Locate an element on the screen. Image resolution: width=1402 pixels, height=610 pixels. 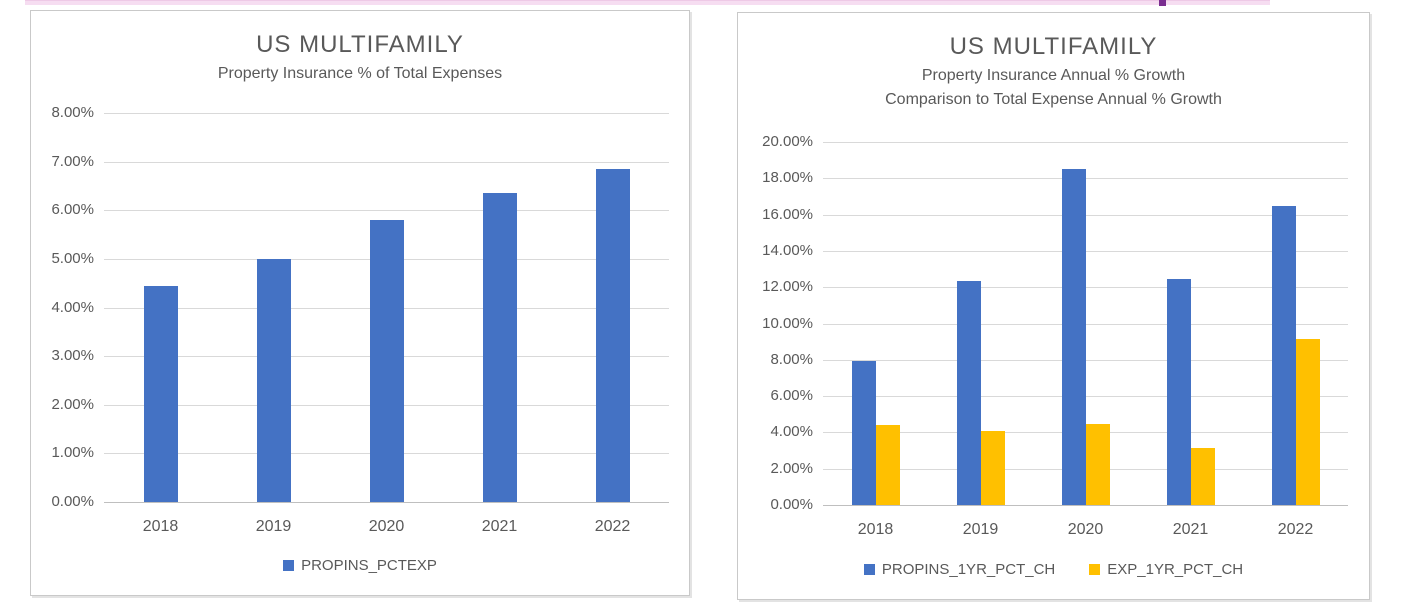
top-band-cursor-mark is located at coordinates (1162, 3).